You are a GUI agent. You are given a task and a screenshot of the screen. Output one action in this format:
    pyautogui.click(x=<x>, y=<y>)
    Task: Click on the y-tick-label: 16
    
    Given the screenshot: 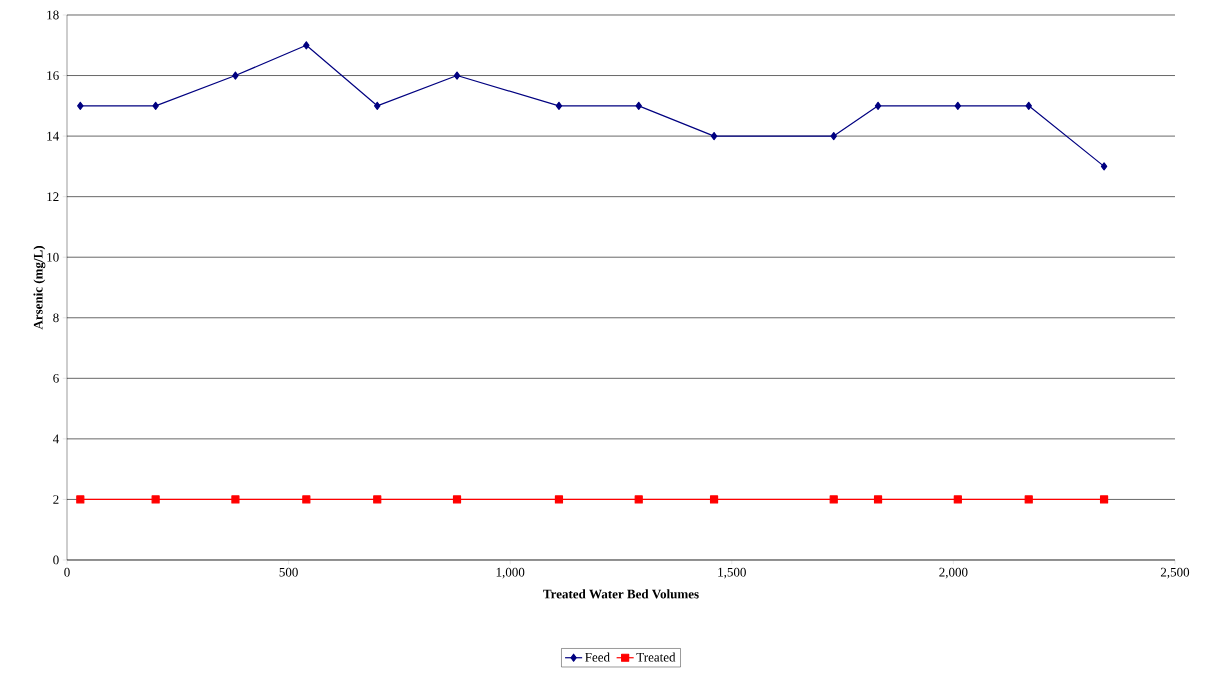 What is the action you would take?
    pyautogui.click(x=53, y=75)
    